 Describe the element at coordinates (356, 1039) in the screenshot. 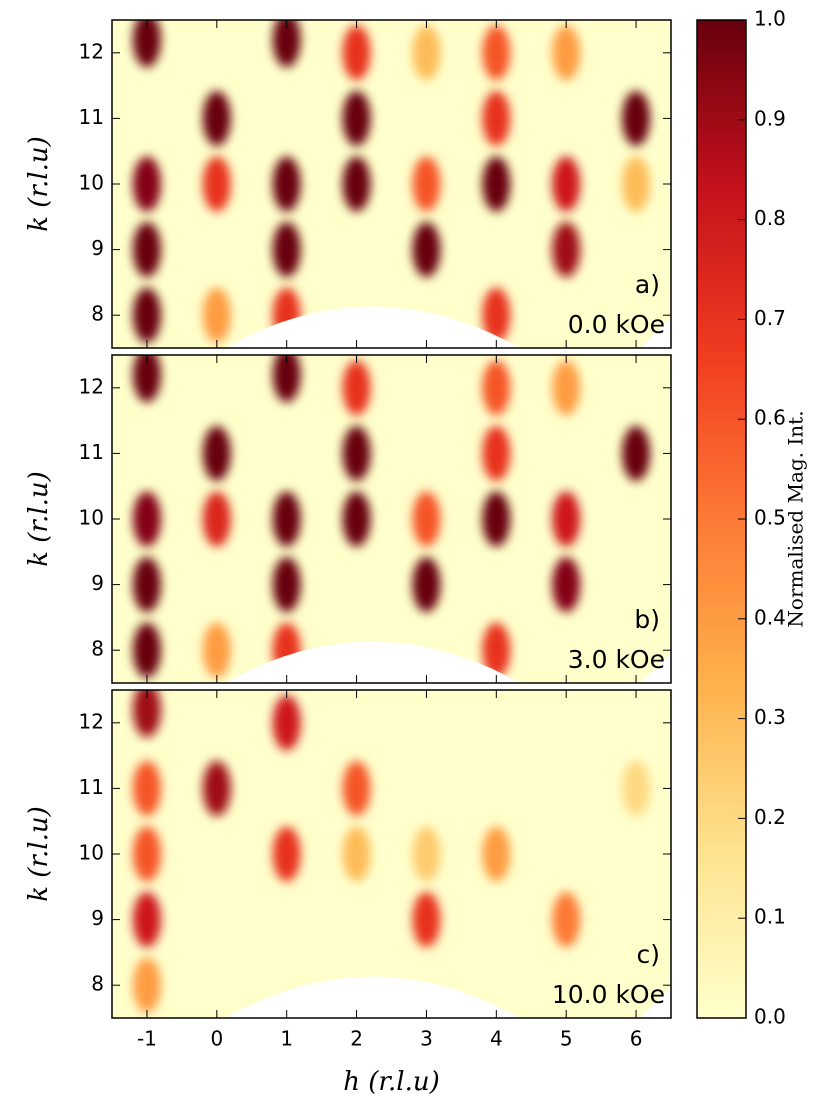

I see `x-tick-label: 2` at that location.